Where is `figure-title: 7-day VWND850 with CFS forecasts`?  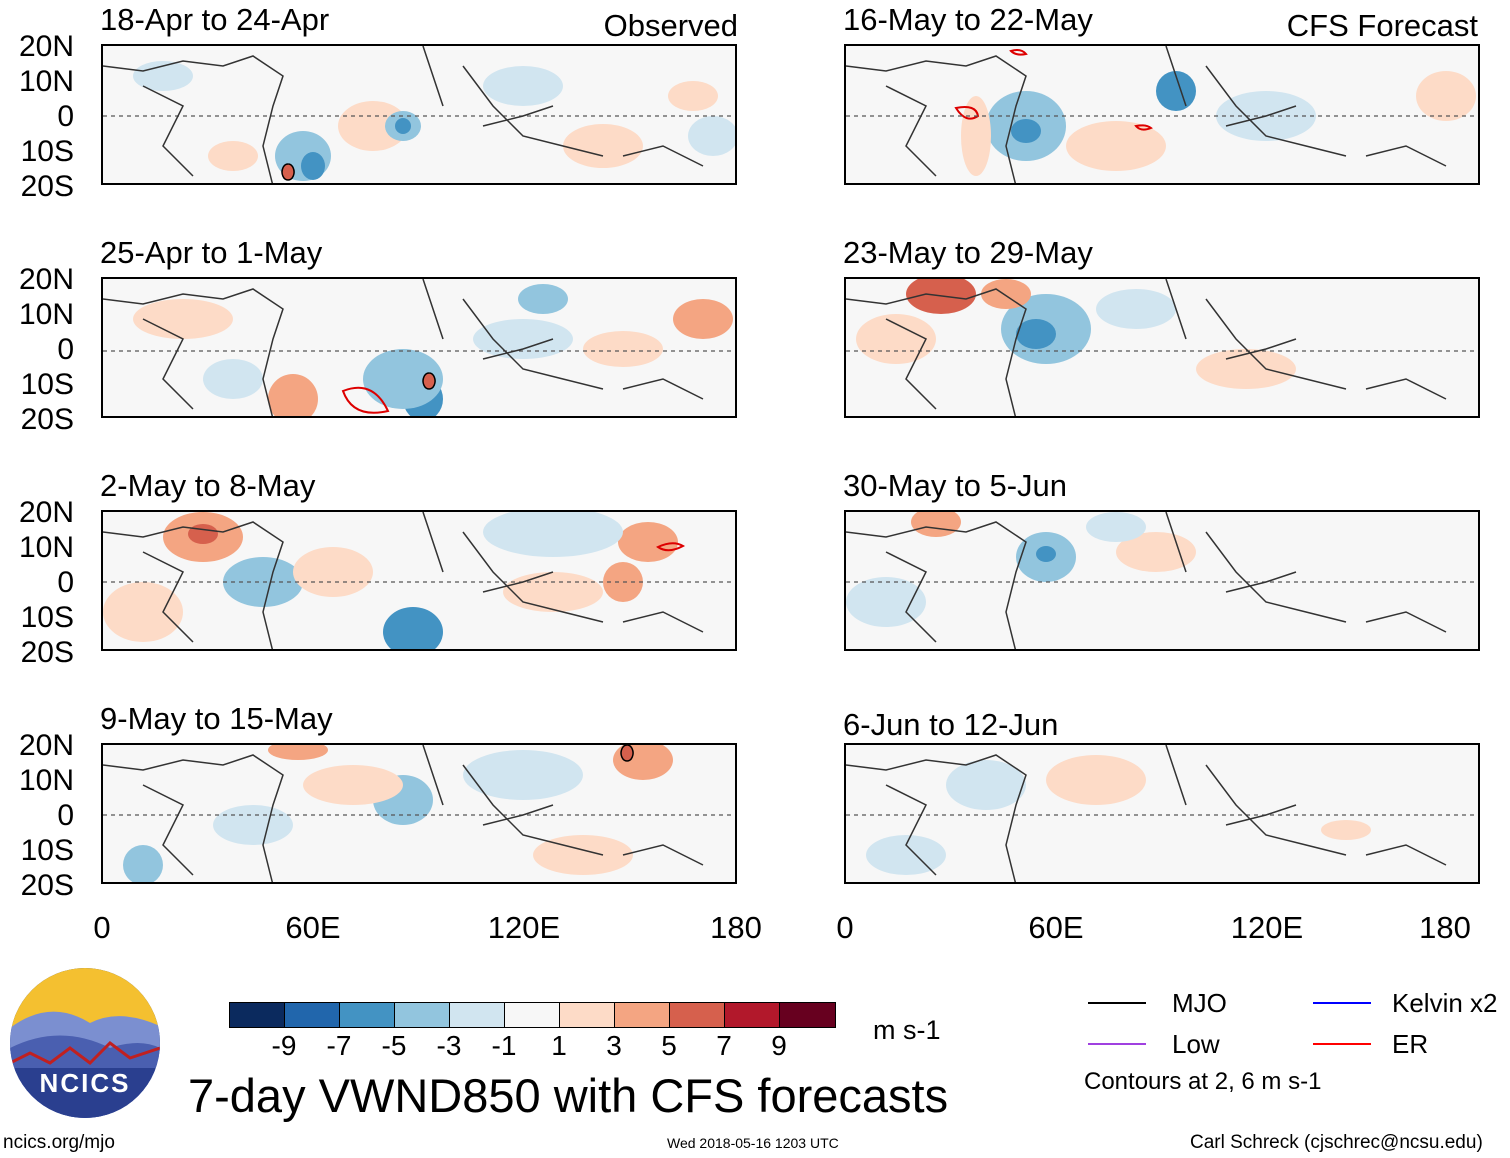 figure-title: 7-day VWND850 with CFS forecasts is located at coordinates (568, 1095).